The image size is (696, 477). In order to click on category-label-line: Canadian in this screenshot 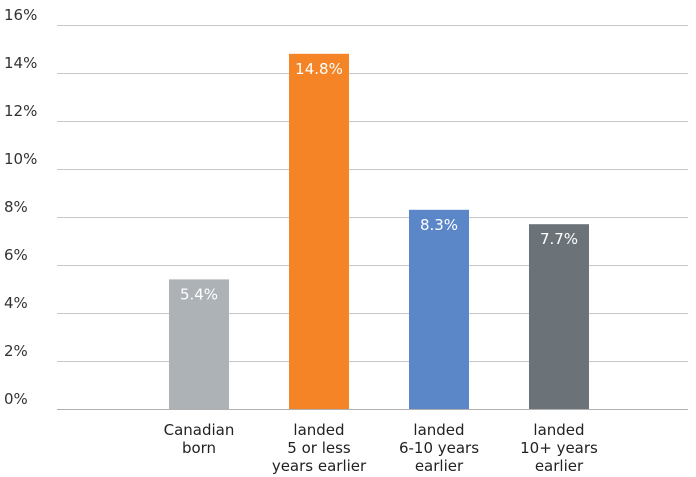, I will do `click(199, 430)`.